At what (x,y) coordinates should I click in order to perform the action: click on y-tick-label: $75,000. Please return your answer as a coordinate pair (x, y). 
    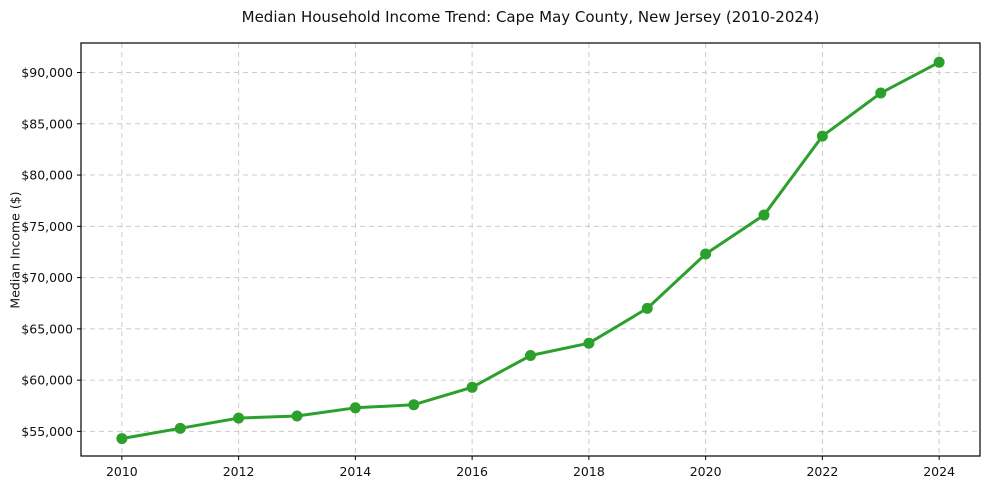
    Looking at the image, I should click on (47, 226).